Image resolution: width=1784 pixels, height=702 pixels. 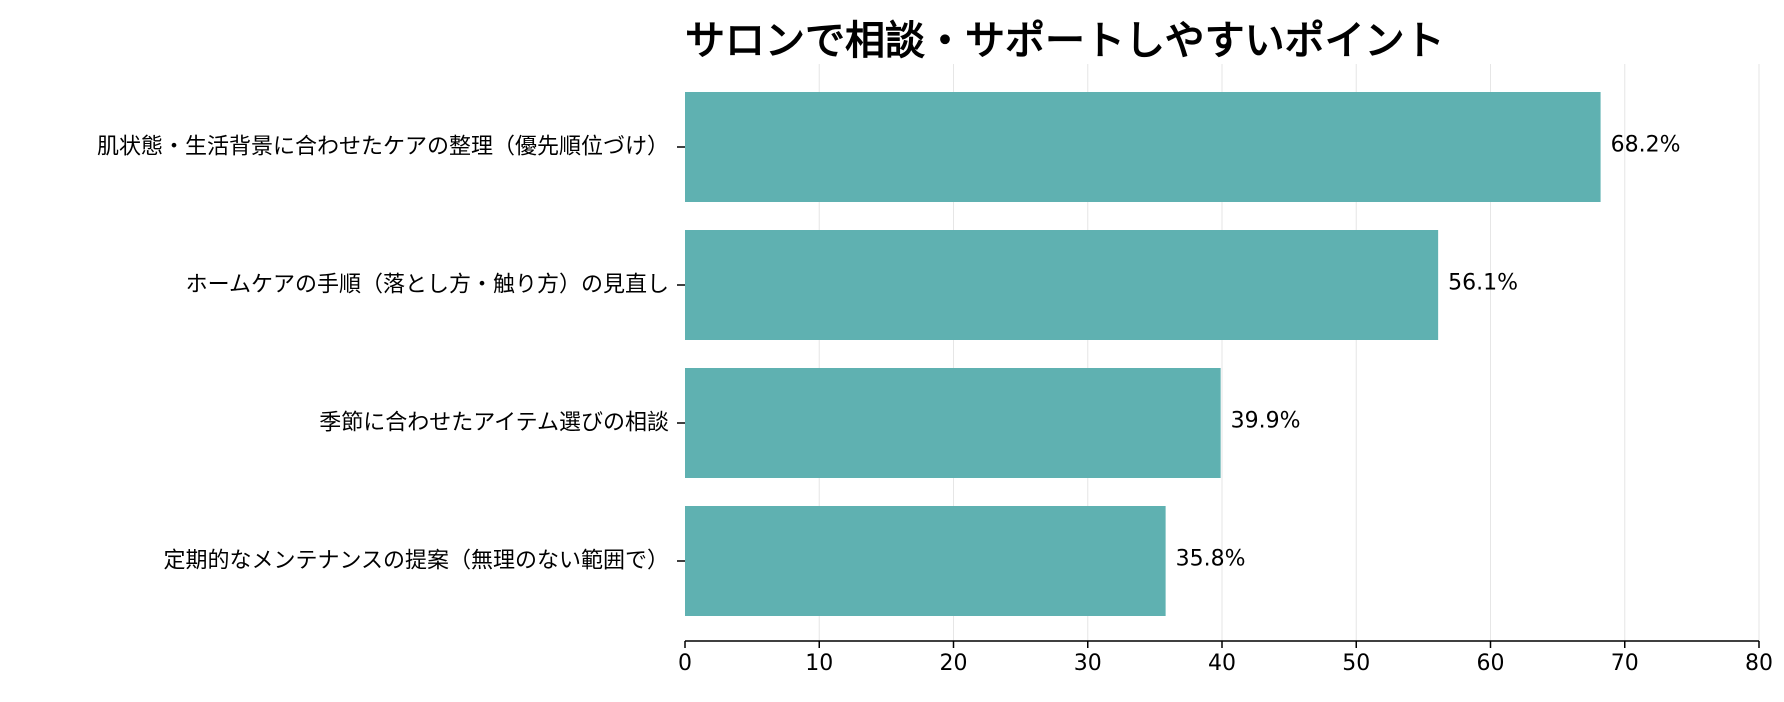 I want to click on x-tick-label: 70, so click(x=1625, y=663).